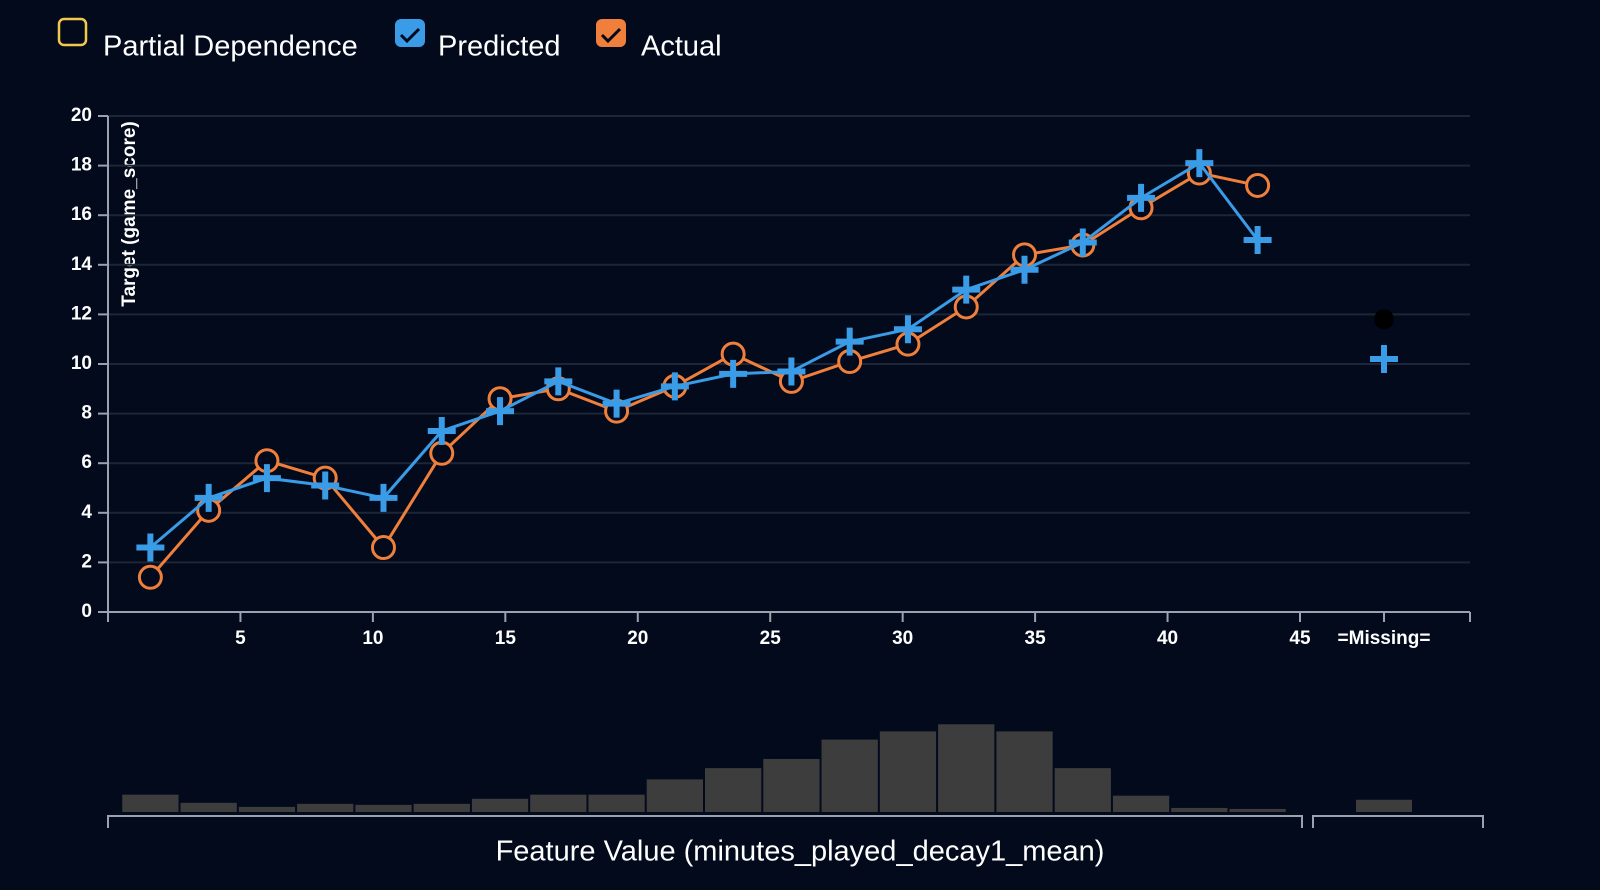 The height and width of the screenshot is (890, 1600). I want to click on y-tick-label: 0, so click(86, 611).